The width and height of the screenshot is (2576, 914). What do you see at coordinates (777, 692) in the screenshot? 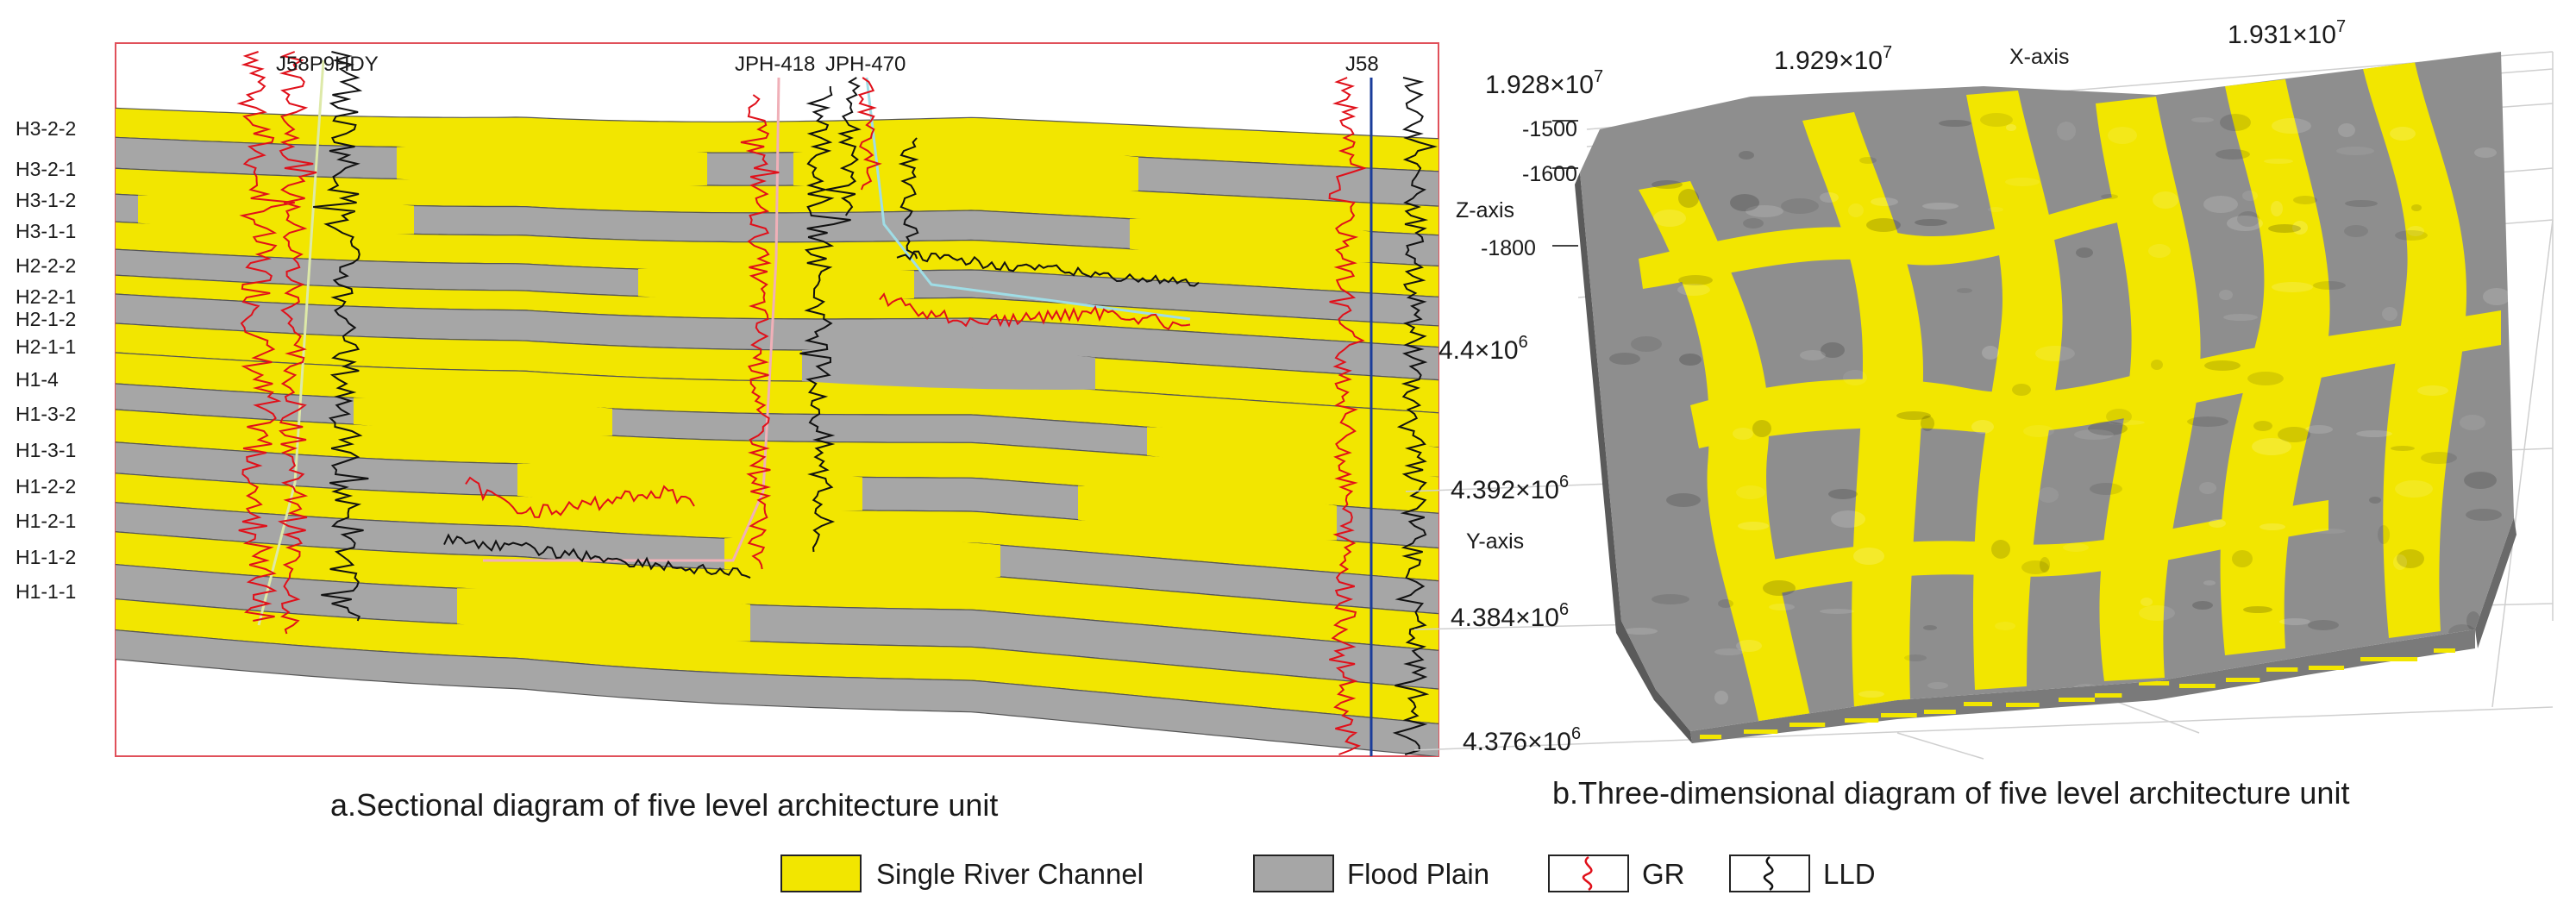
I see `section-band` at bounding box center [777, 692].